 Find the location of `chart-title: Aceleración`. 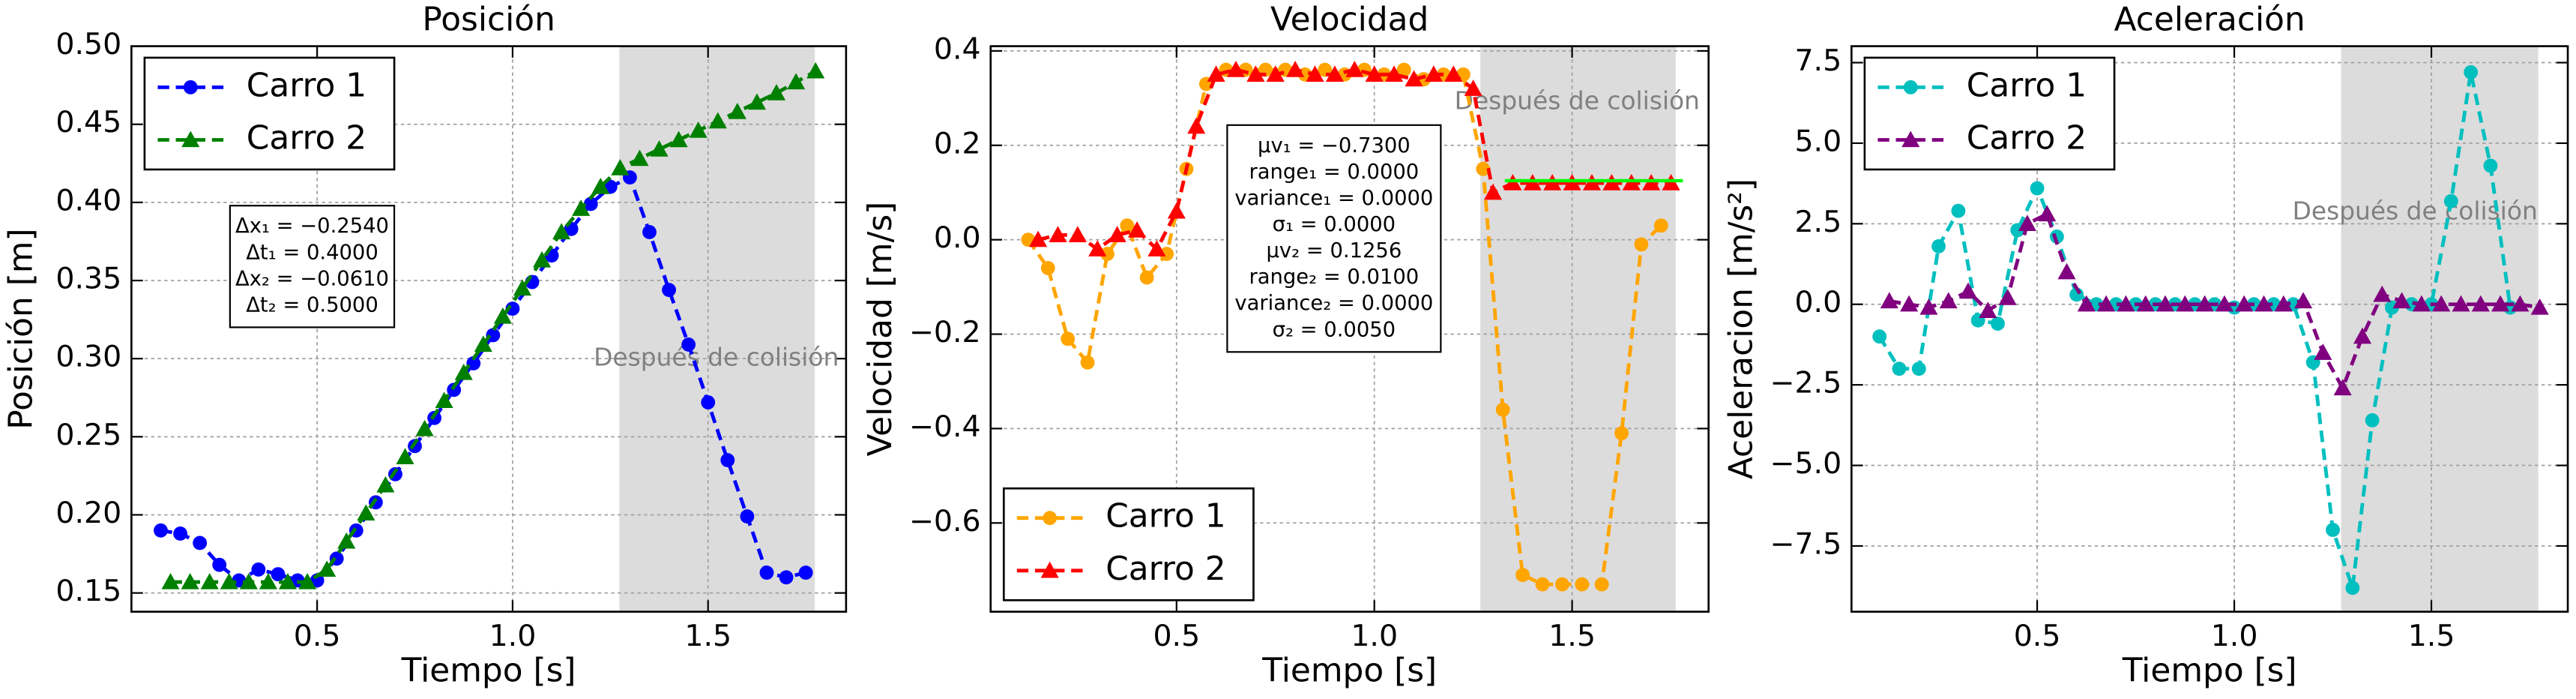

chart-title: Aceleración is located at coordinates (2210, 20).